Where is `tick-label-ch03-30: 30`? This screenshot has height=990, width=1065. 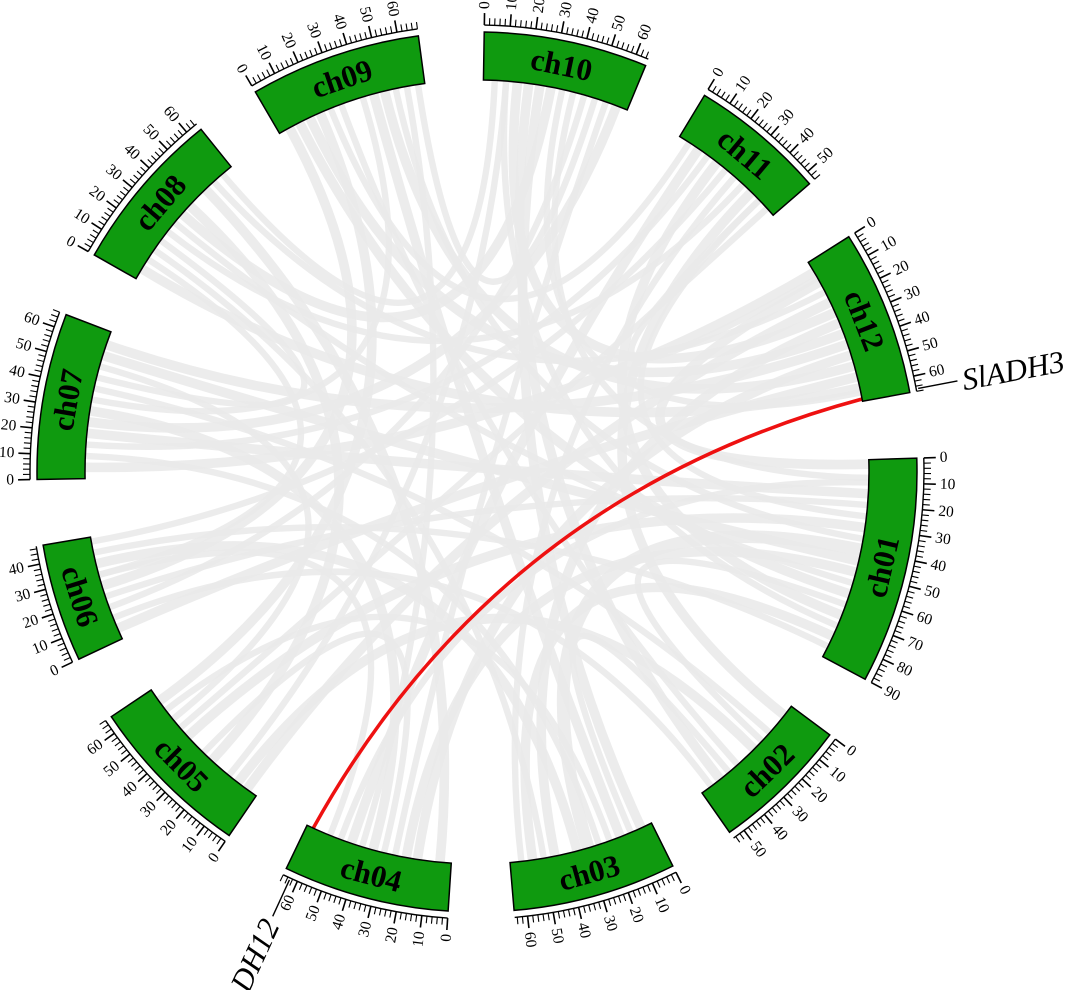
tick-label-ch03-30: 30 is located at coordinates (610, 924).